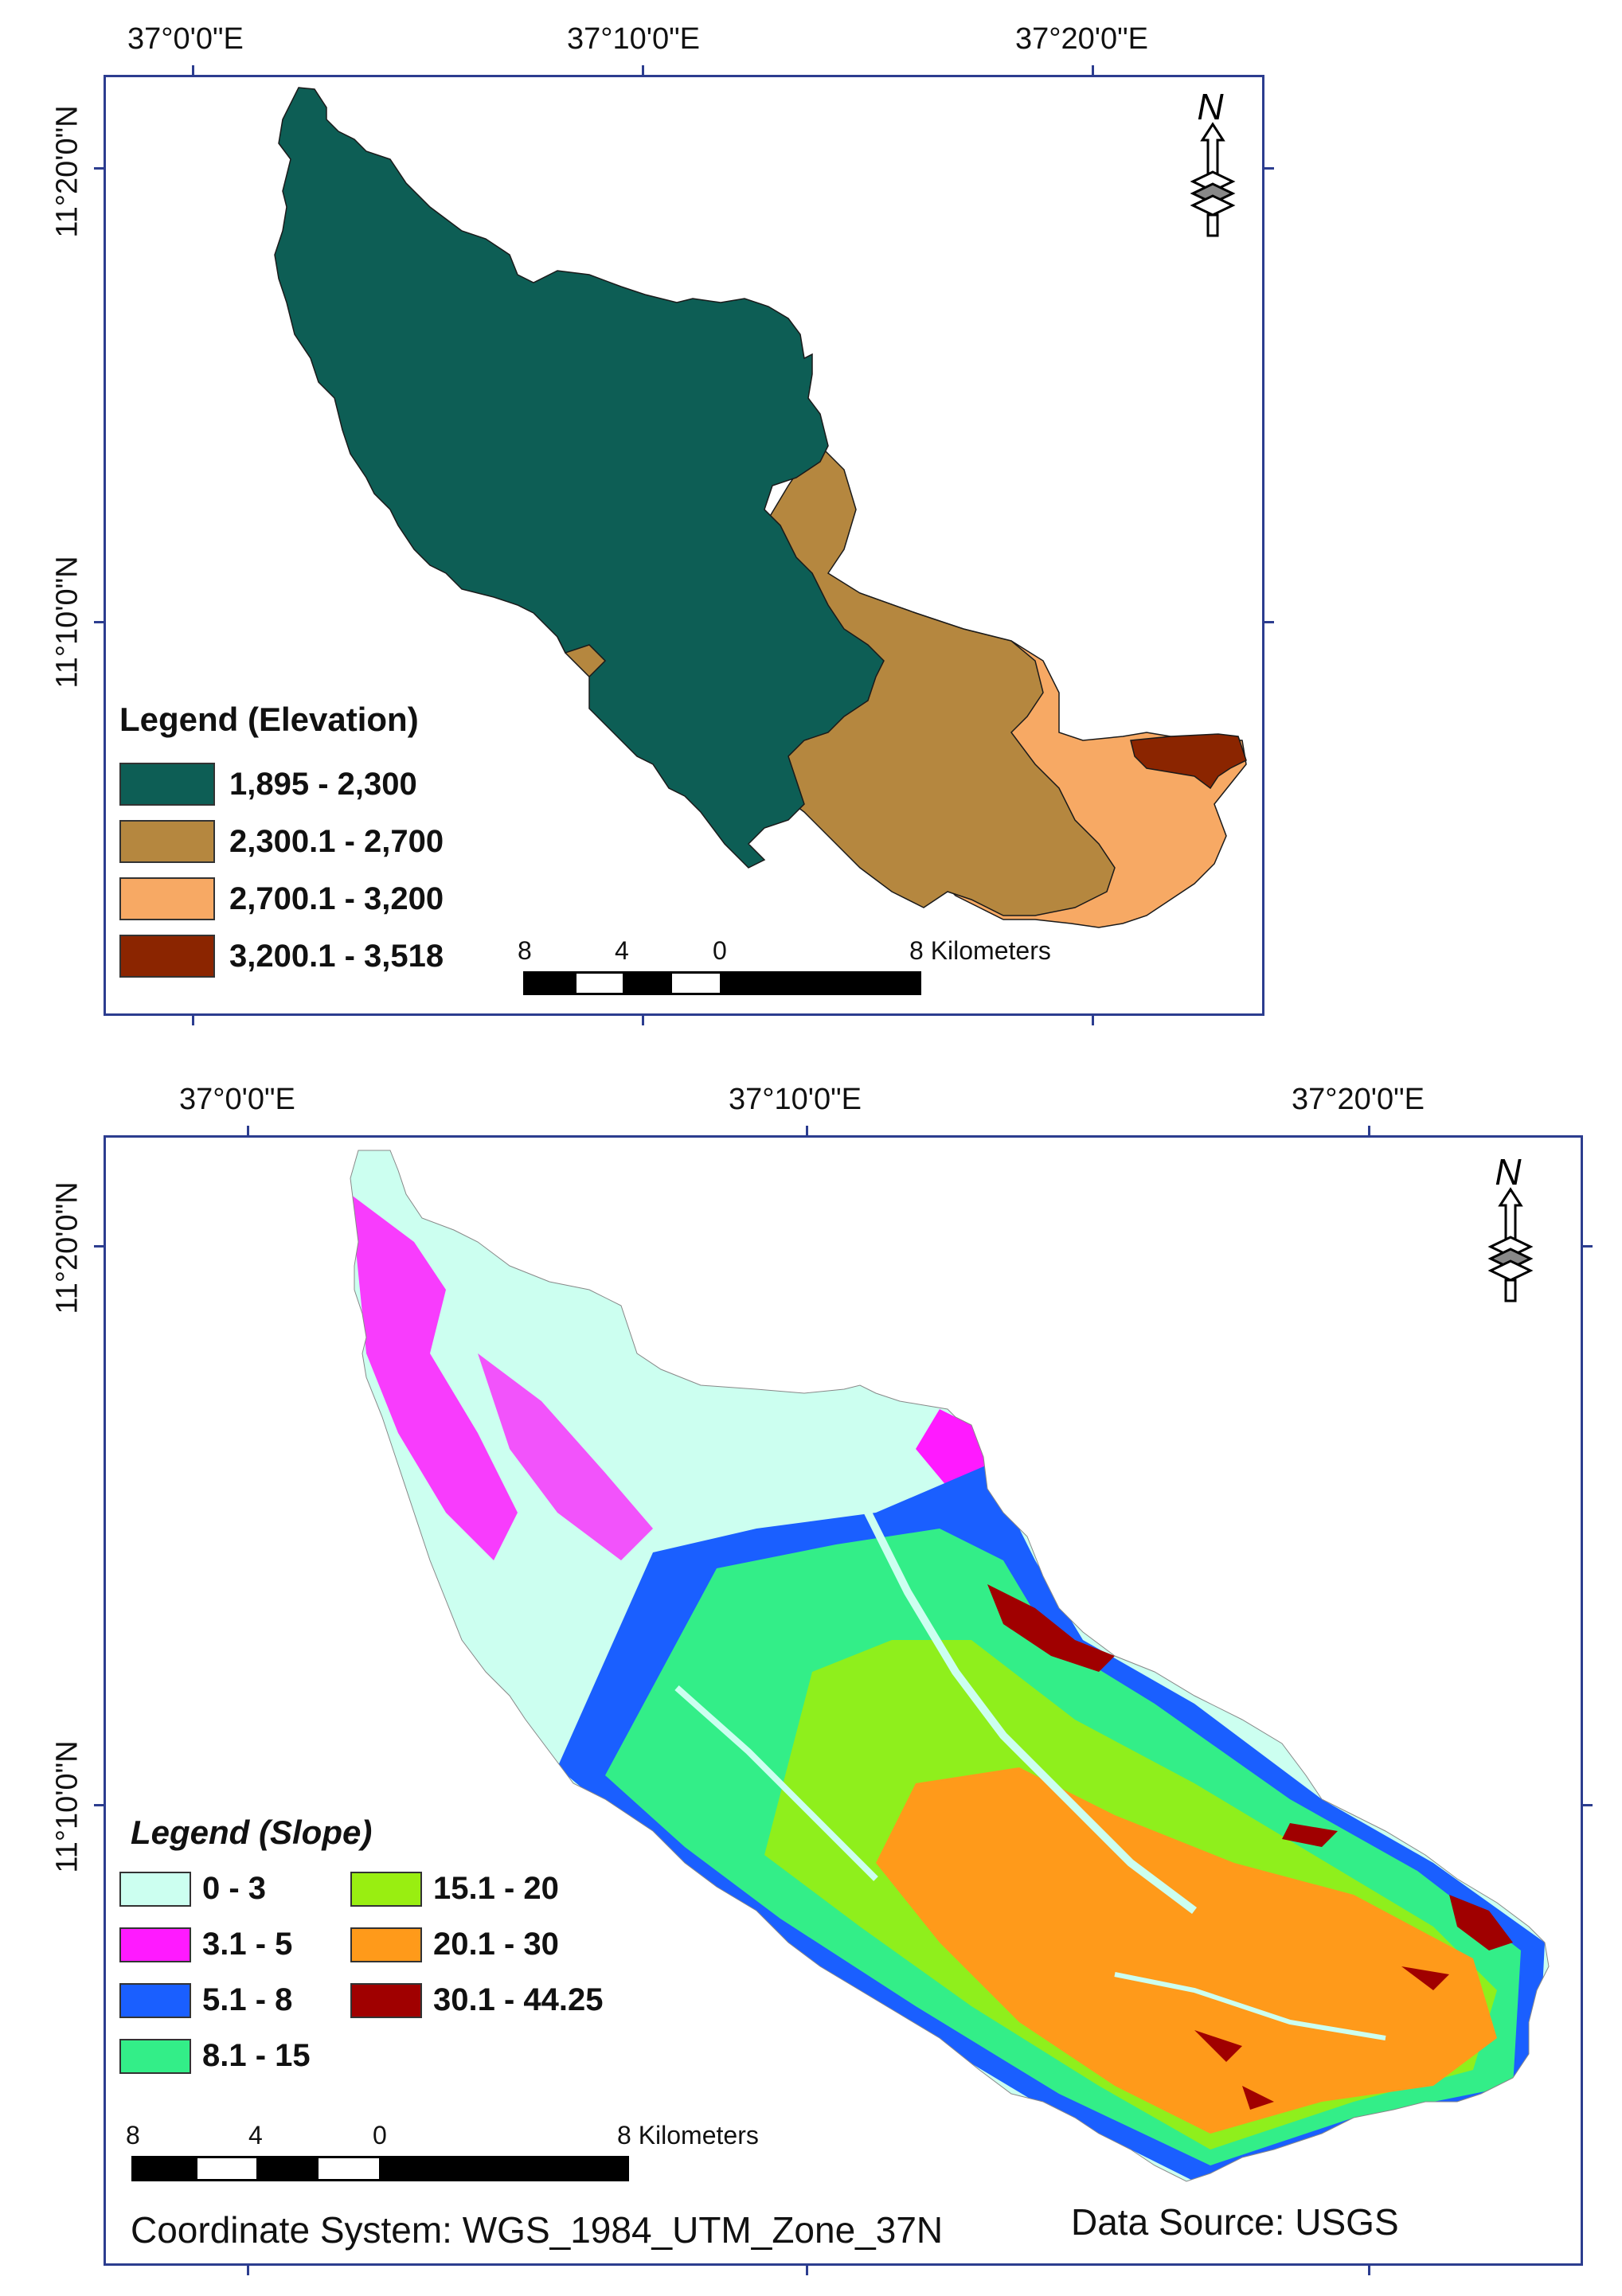 The width and height of the screenshot is (1622, 2296). What do you see at coordinates (281, 898) in the screenshot?
I see `elev-legend-item: 2,700.1 - 3,200` at bounding box center [281, 898].